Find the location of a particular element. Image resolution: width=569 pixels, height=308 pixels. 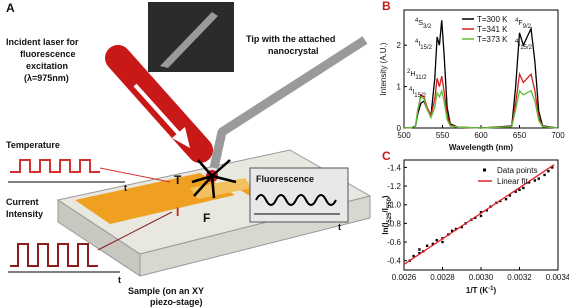

y-axis-label-part: ) is located at coordinates (385, 196).